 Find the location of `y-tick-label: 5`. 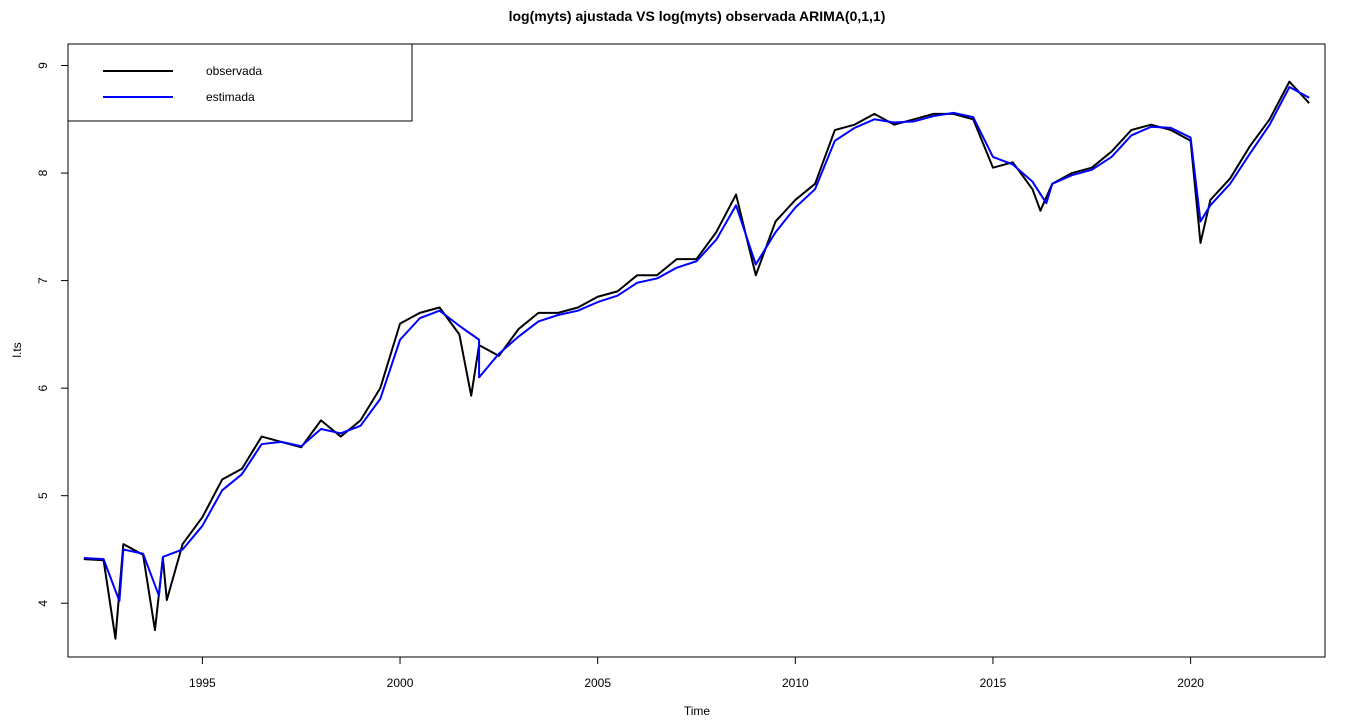

y-tick-label: 5 is located at coordinates (43, 495).